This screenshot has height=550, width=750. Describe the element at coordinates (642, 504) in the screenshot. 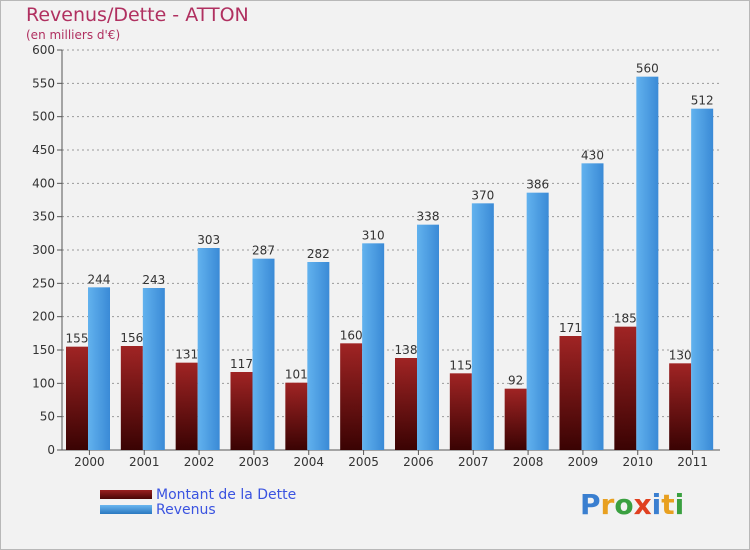

I see `logo-letter: x` at that location.